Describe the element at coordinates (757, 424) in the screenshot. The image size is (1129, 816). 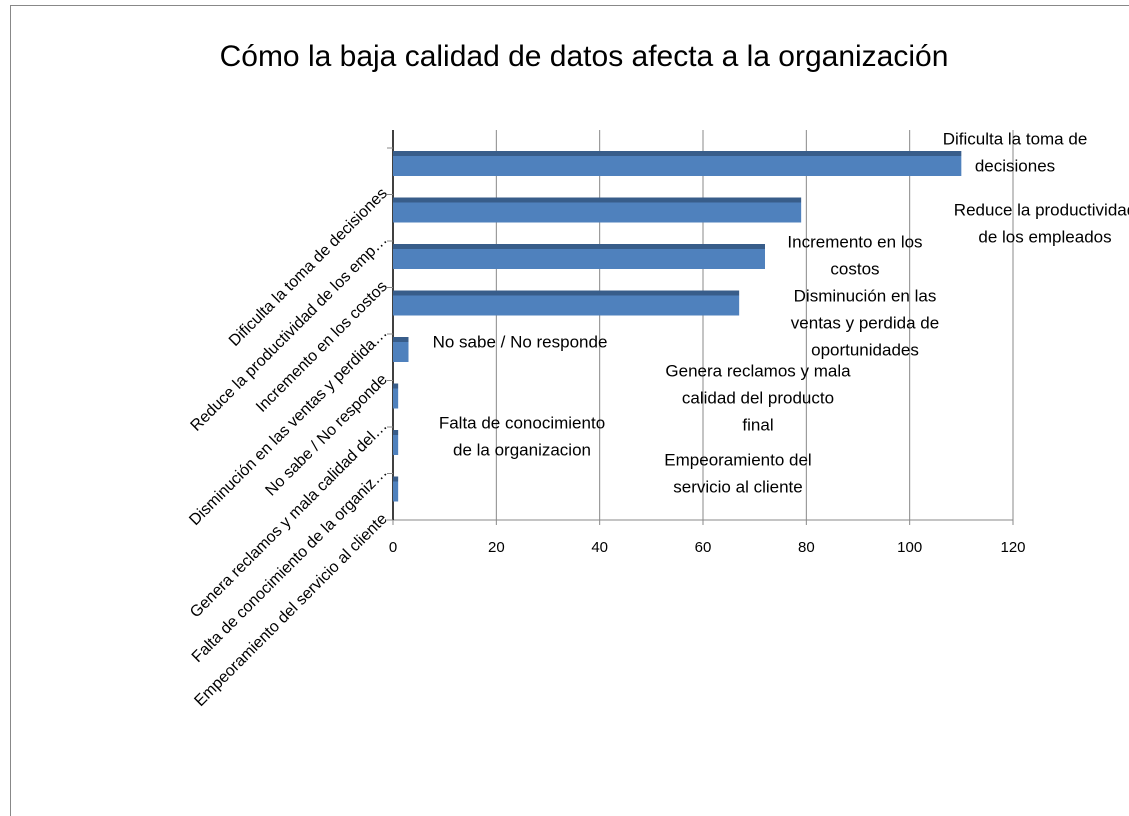
I see `data-label: final` at that location.